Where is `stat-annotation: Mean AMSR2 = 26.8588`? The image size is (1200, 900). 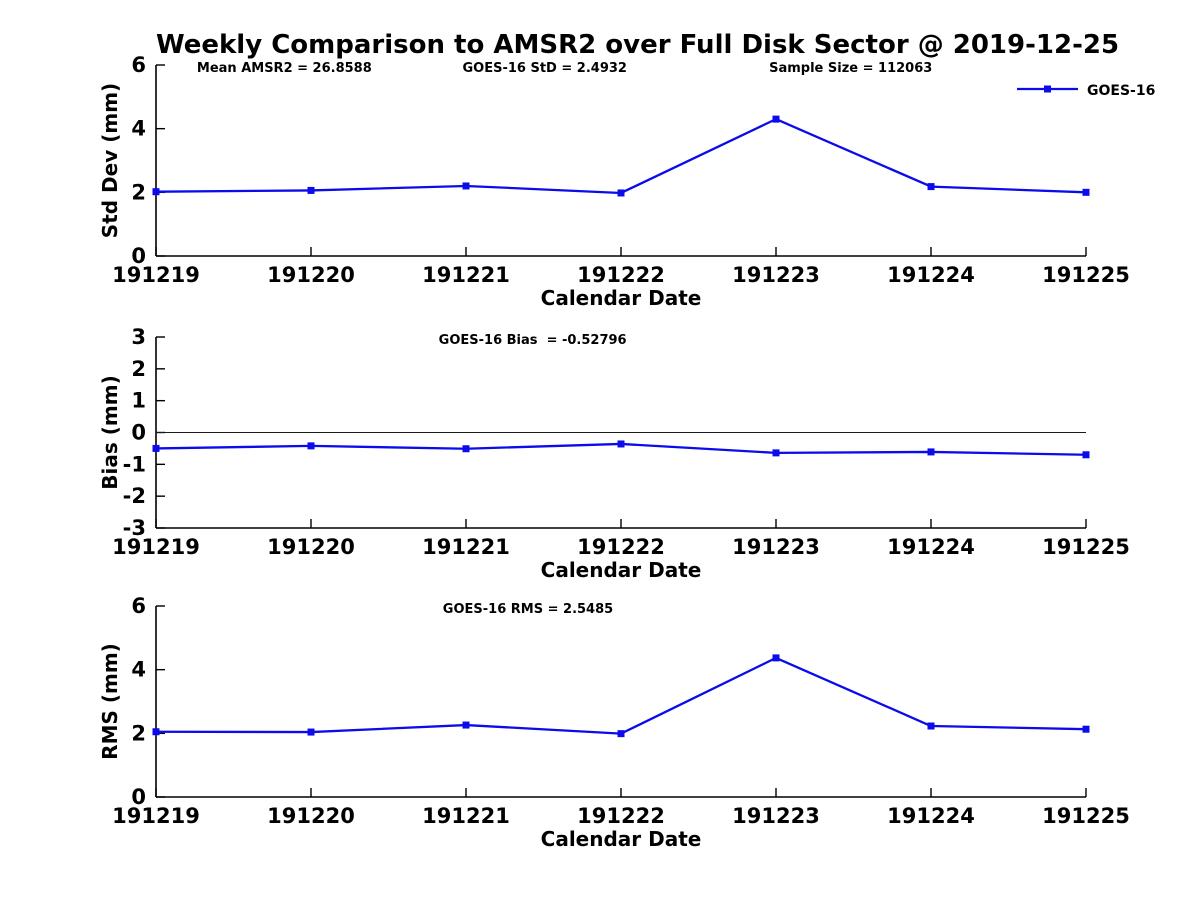
stat-annotation: Mean AMSR2 = 26.8588 is located at coordinates (284, 68).